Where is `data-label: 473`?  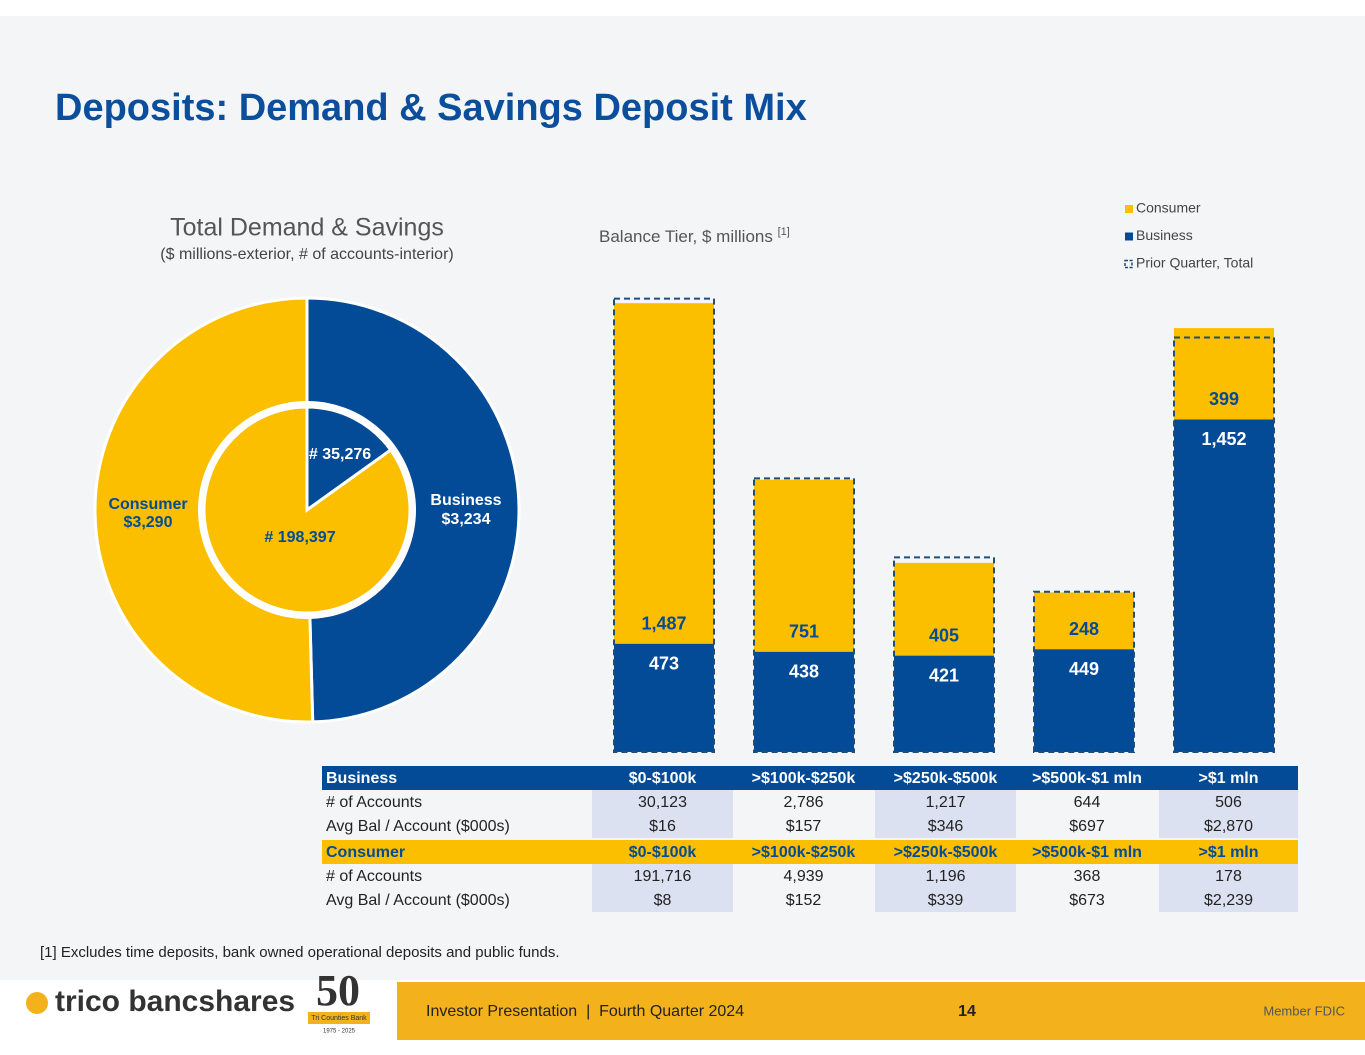
data-label: 473 is located at coordinates (664, 663).